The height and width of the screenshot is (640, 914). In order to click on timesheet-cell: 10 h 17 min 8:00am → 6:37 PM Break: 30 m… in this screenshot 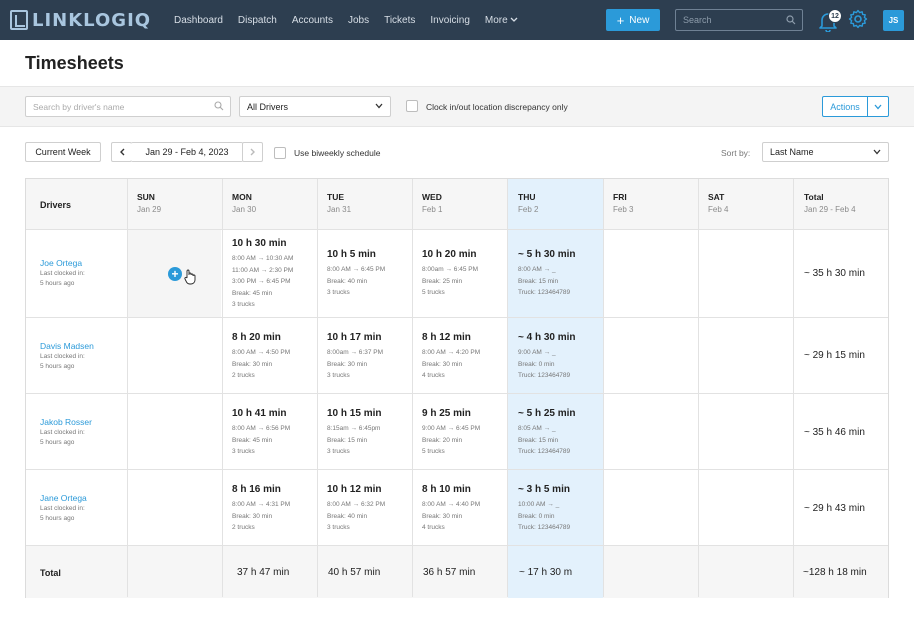, I will do `click(355, 357)`.